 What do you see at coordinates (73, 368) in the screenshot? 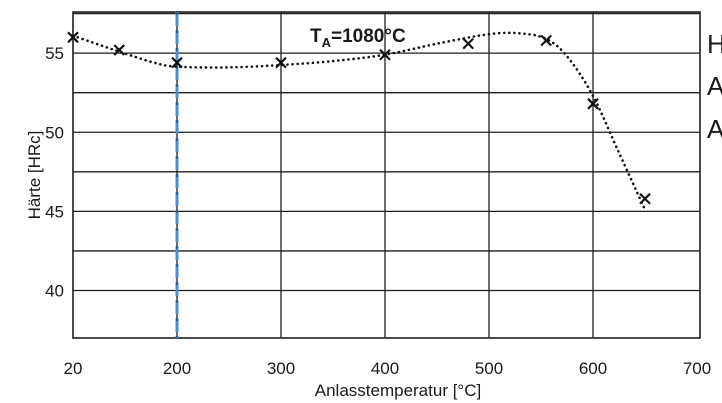
I see `x-tick-label: 20` at bounding box center [73, 368].